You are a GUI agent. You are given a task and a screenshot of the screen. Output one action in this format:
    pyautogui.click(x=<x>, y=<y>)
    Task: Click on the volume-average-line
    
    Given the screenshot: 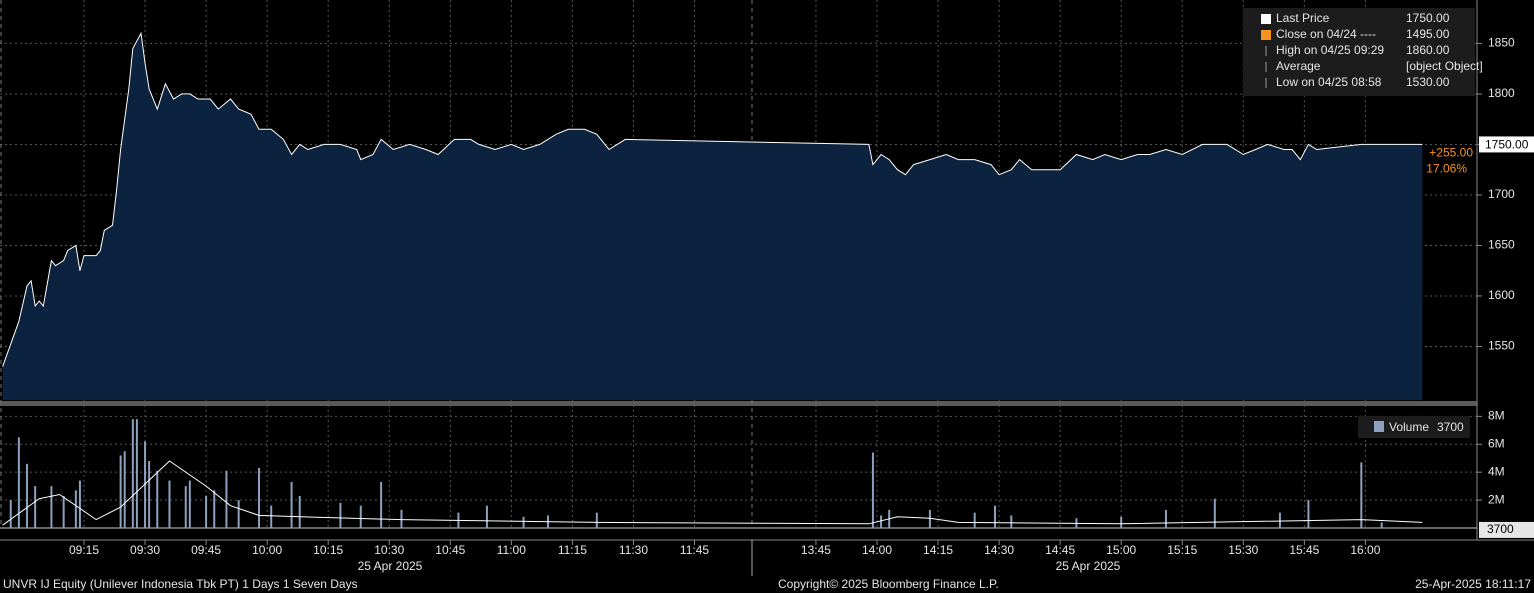 What is the action you would take?
    pyautogui.click(x=712, y=493)
    